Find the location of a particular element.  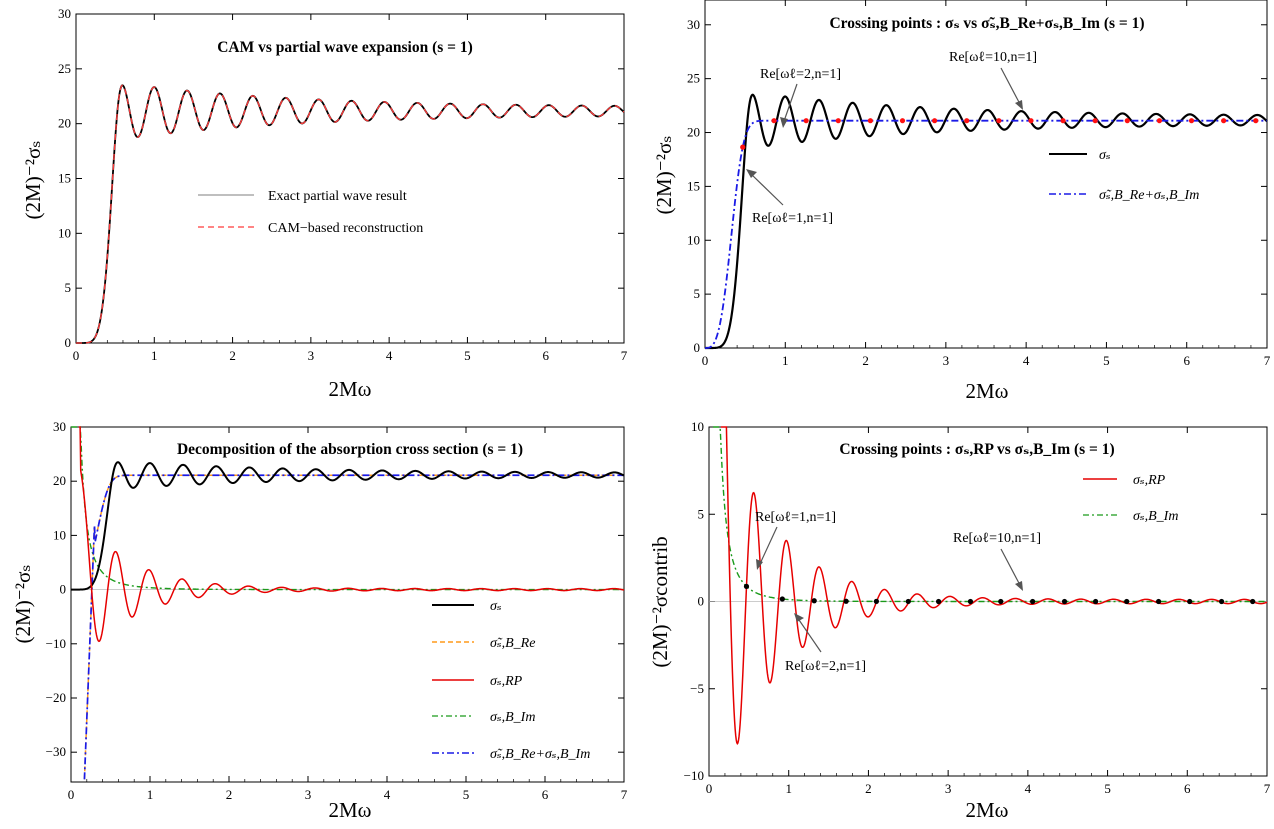

legend: σₛ,RP σₛ,B_Im is located at coordinates (1130, 498).